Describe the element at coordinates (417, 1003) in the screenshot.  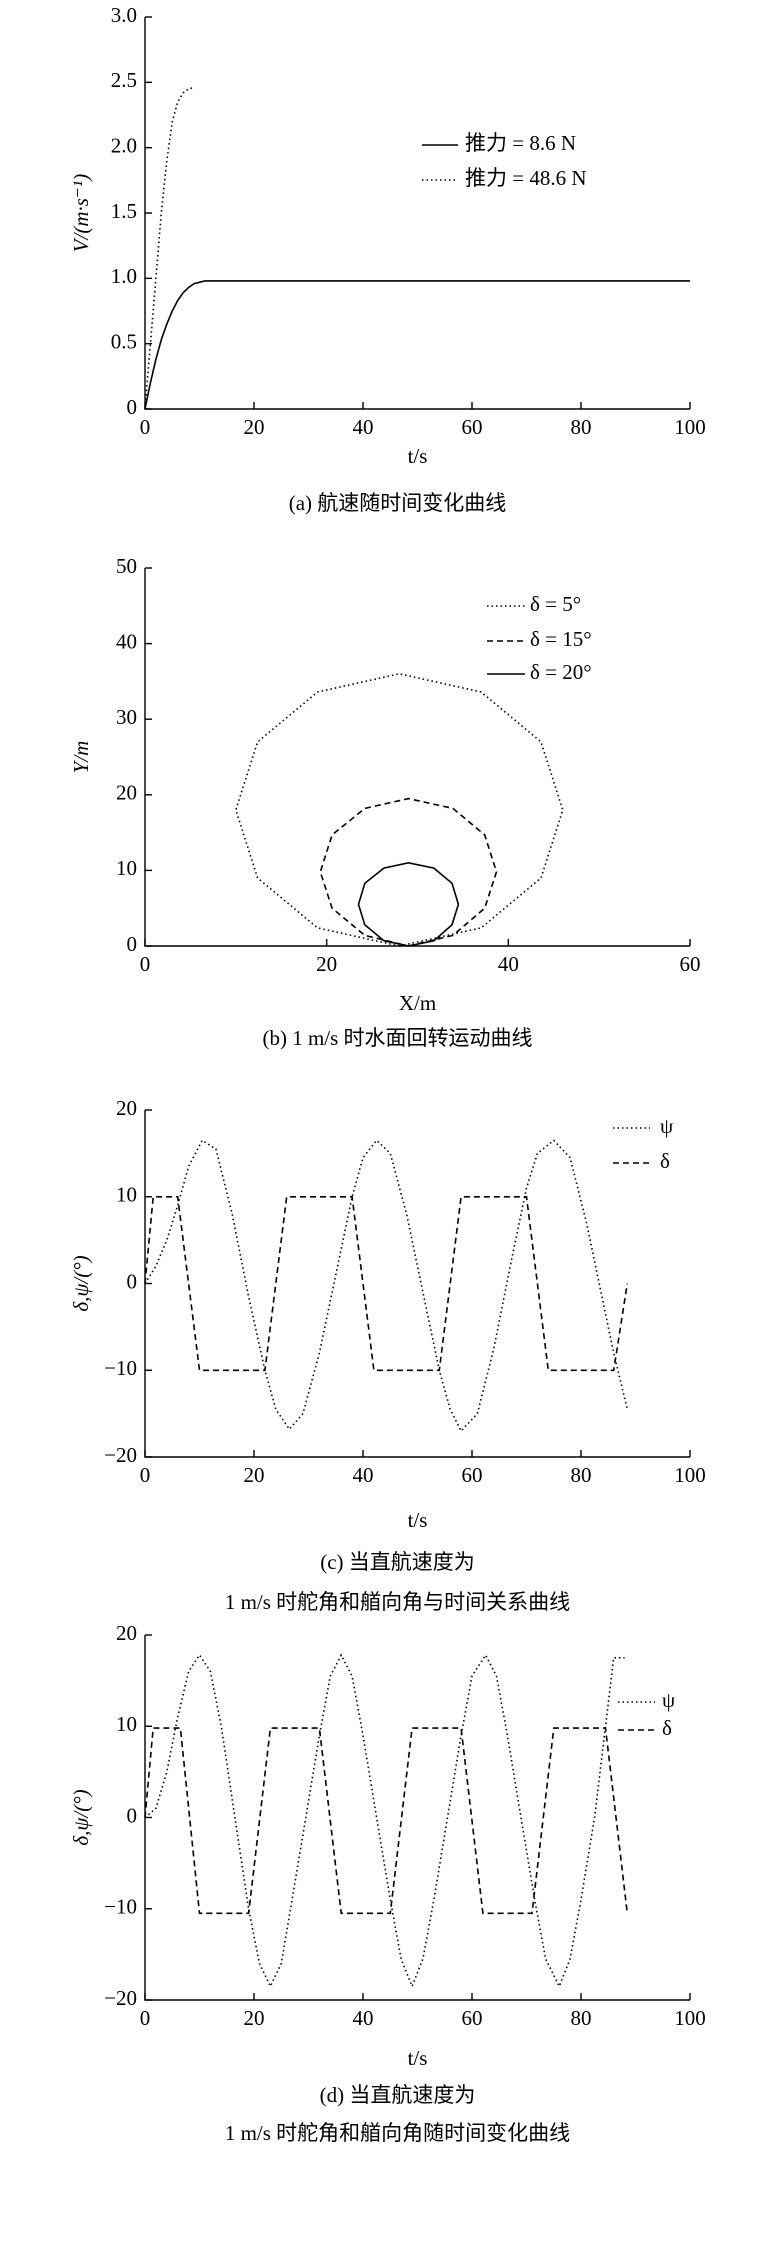
I see `x-axis-label: X/m` at that location.